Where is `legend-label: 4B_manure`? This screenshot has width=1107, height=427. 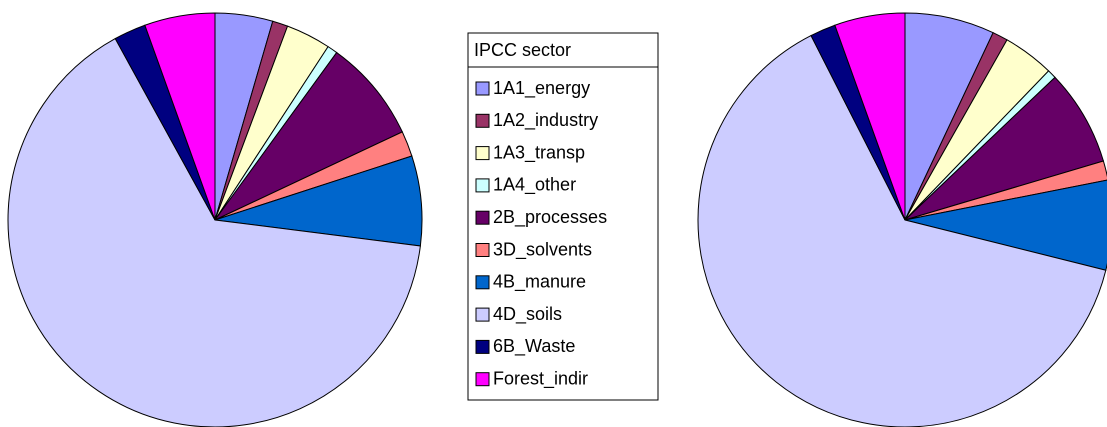 legend-label: 4B_manure is located at coordinates (539, 282).